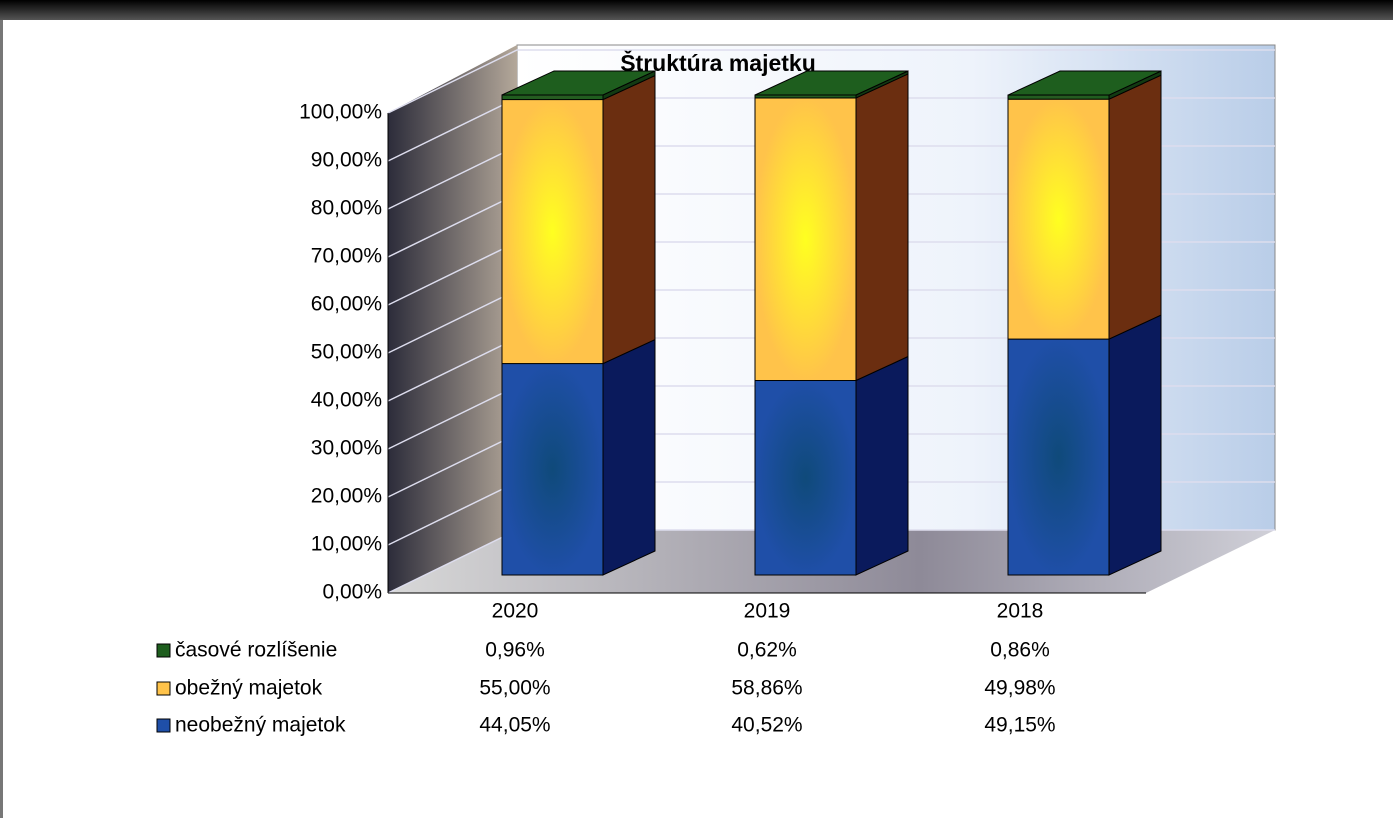  I want to click on y-tick-label: 70,00%, so click(346, 256).